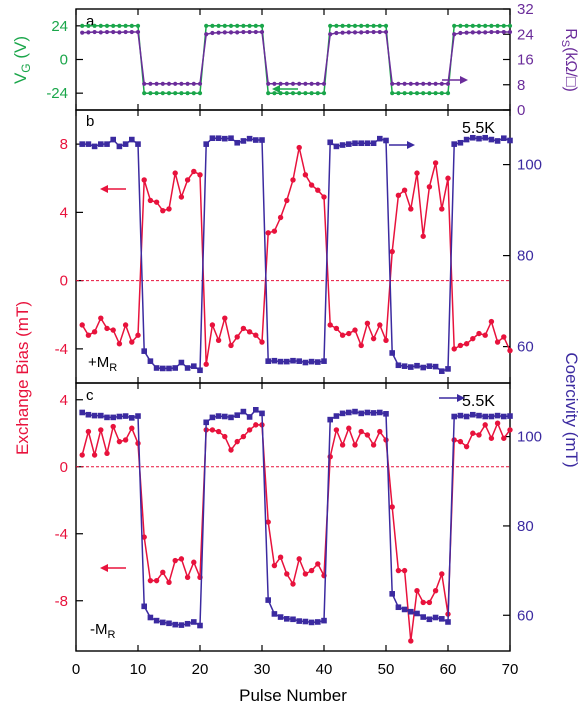 Image resolution: width=581 pixels, height=714 pixels. I want to click on right-tick-label: 24, so click(525, 34).